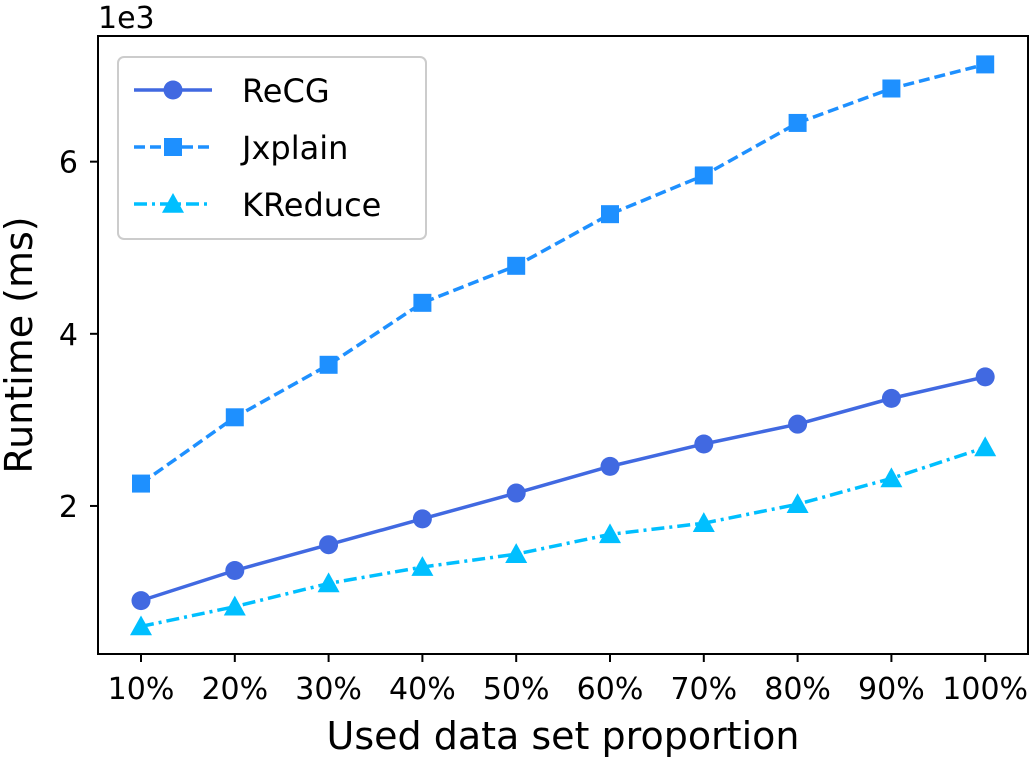 The image size is (1034, 760). I want to click on y-tick-label: 2, so click(68, 507).